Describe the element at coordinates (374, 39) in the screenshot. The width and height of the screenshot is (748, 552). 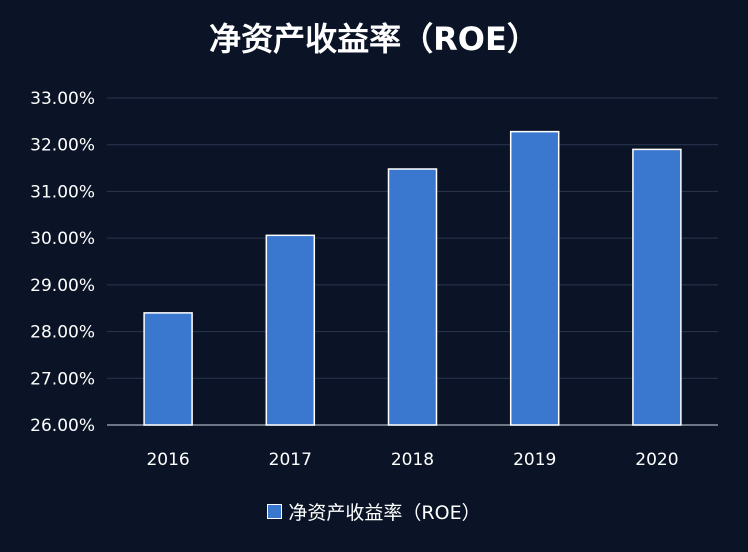
I see `chart-title: 净资产收益率（ROE）` at that location.